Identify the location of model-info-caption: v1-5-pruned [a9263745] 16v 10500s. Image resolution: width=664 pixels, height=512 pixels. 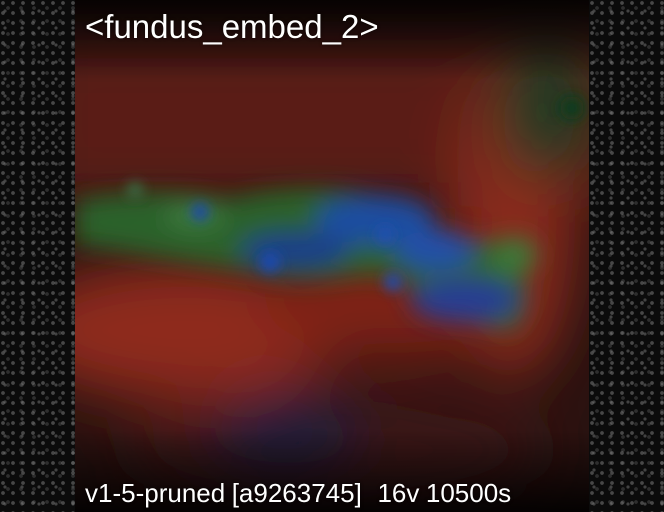
(298, 493).